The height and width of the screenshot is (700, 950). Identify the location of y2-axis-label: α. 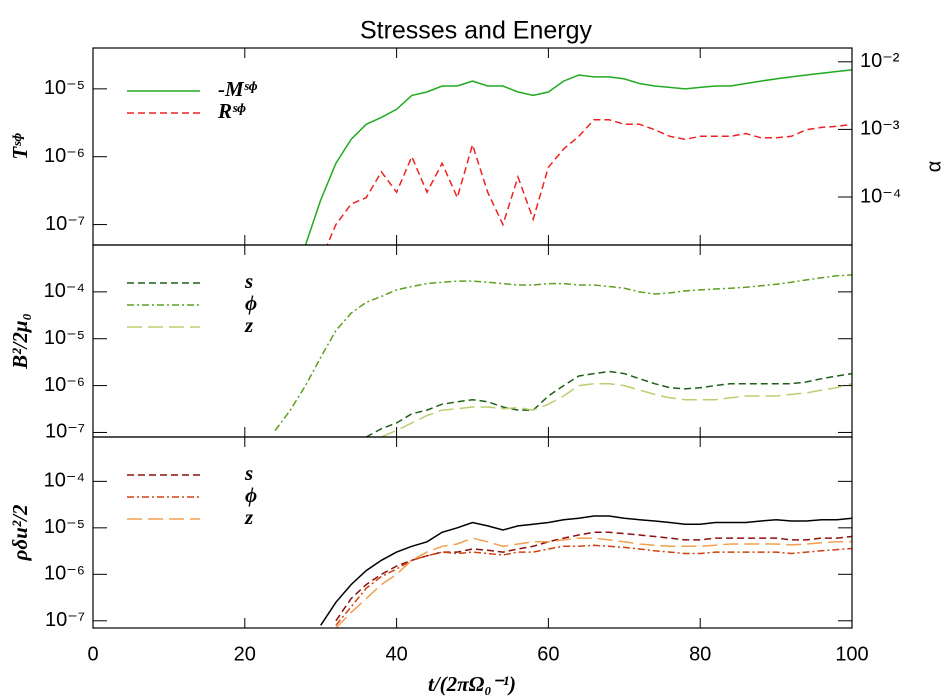
(934, 167).